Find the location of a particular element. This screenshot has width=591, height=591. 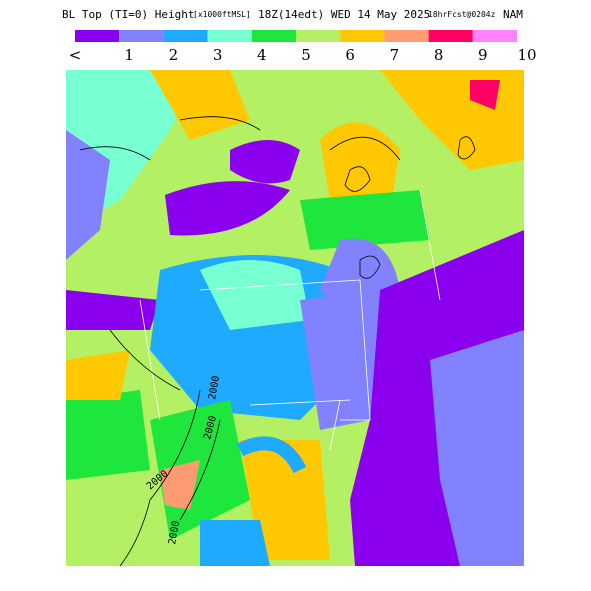

model: NAM is located at coordinates (513, 14).